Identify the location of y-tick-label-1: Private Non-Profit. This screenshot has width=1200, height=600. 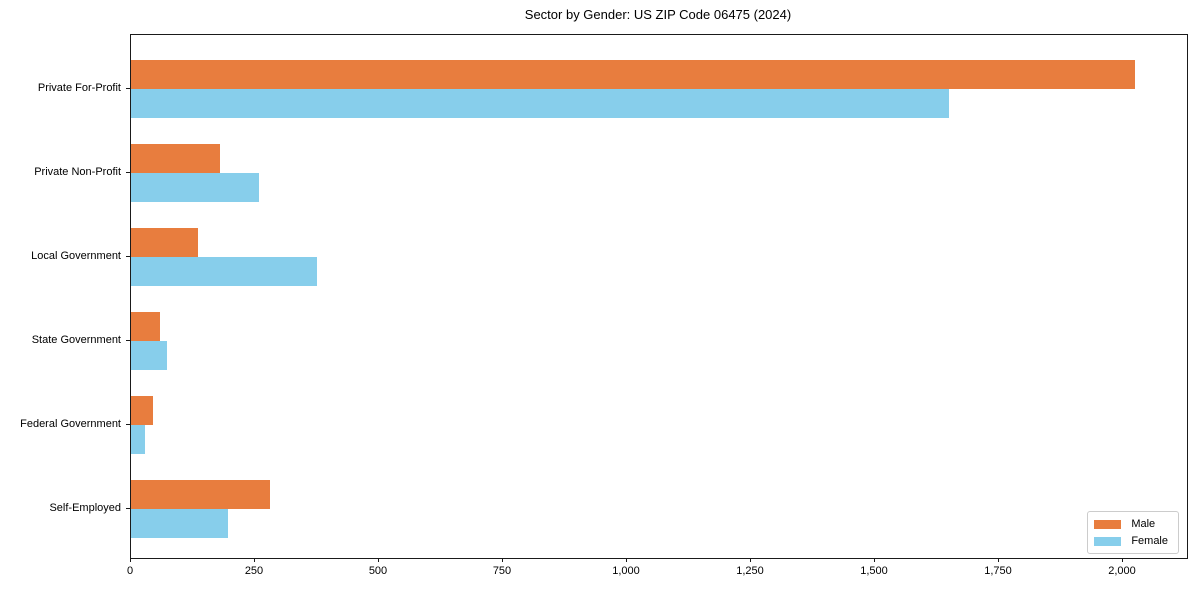
(77, 172).